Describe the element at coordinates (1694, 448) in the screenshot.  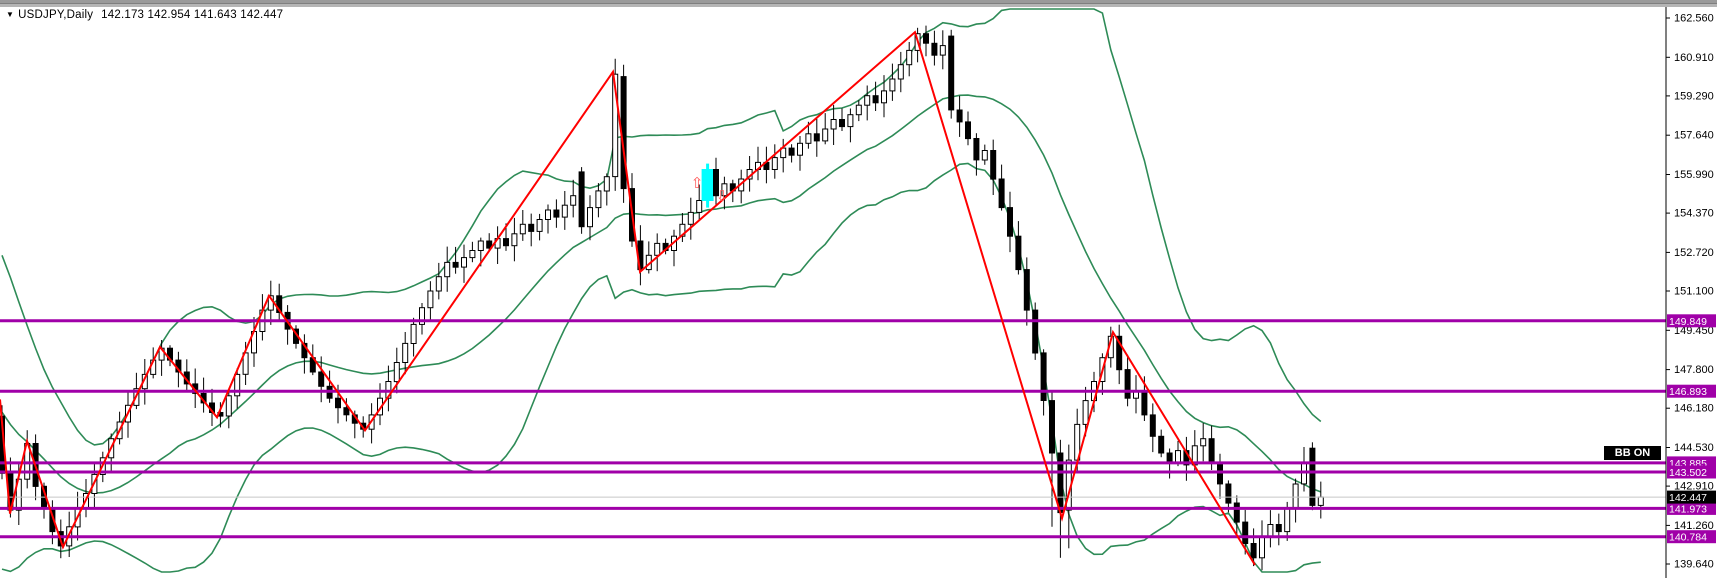
I see `axis-tick-label: 144.530` at that location.